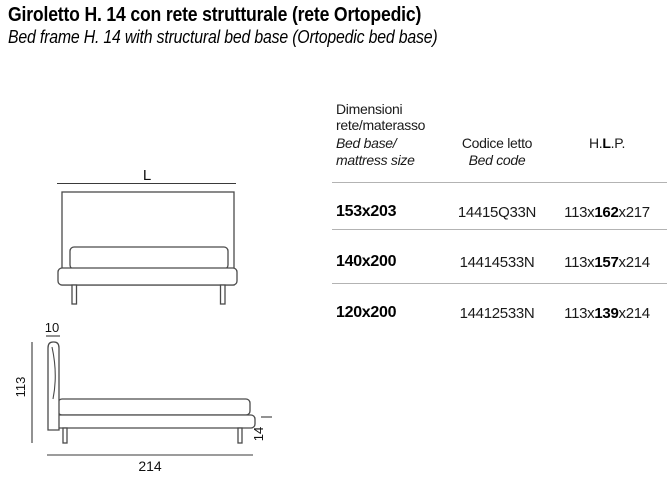 This screenshot has height=486, width=667. What do you see at coordinates (634, 212) in the screenshot?
I see `row1-hlp-post: x217` at bounding box center [634, 212].